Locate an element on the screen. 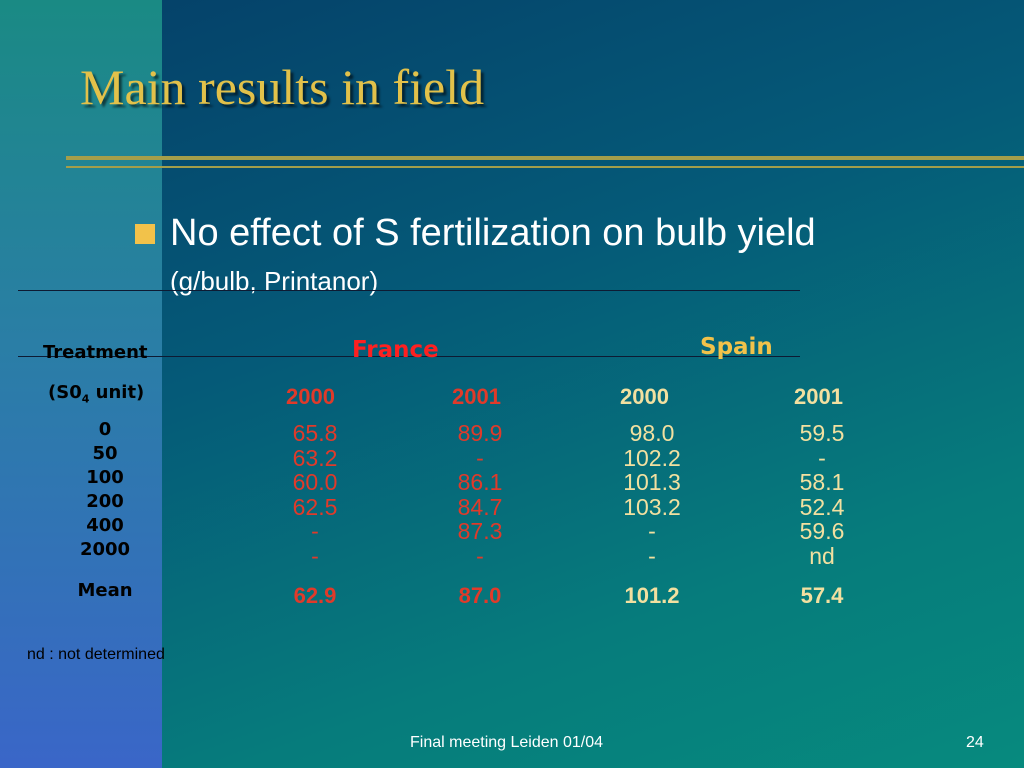 This screenshot has width=1024, height=768. table-cell: 86.1 is located at coordinates (480, 482).